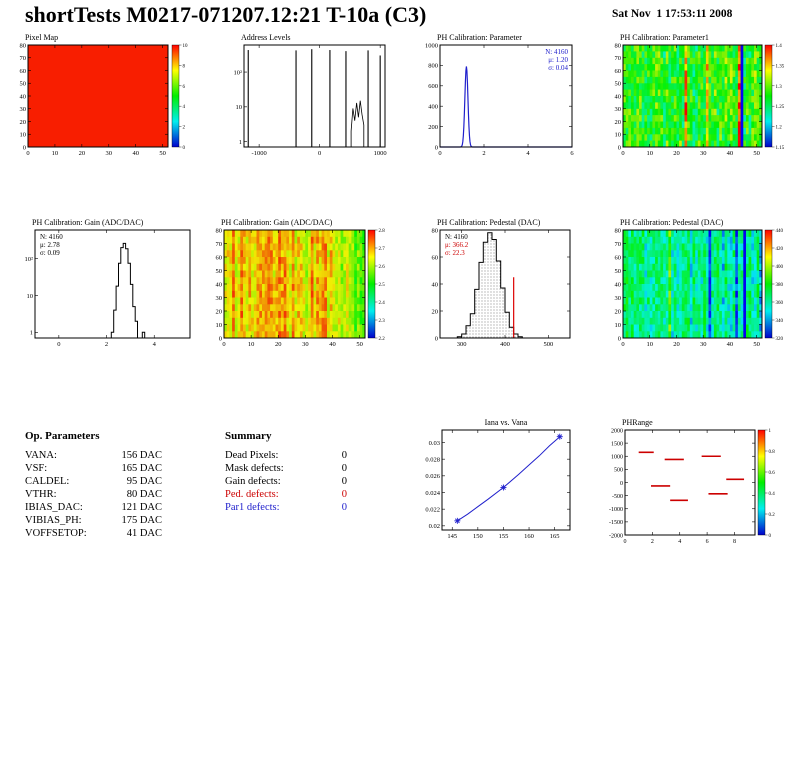 This screenshot has width=796, height=772. What do you see at coordinates (432, 509) in the screenshot?
I see `svg-text: 0.022` at bounding box center [432, 509].